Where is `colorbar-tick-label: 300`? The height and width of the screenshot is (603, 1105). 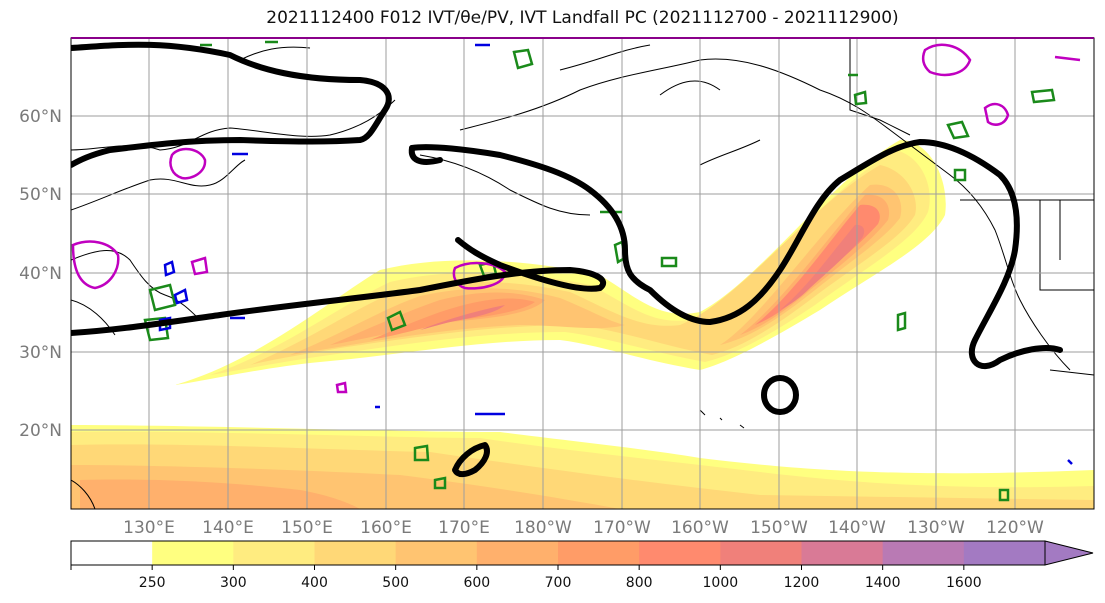
colorbar-tick-label: 300 is located at coordinates (233, 583).